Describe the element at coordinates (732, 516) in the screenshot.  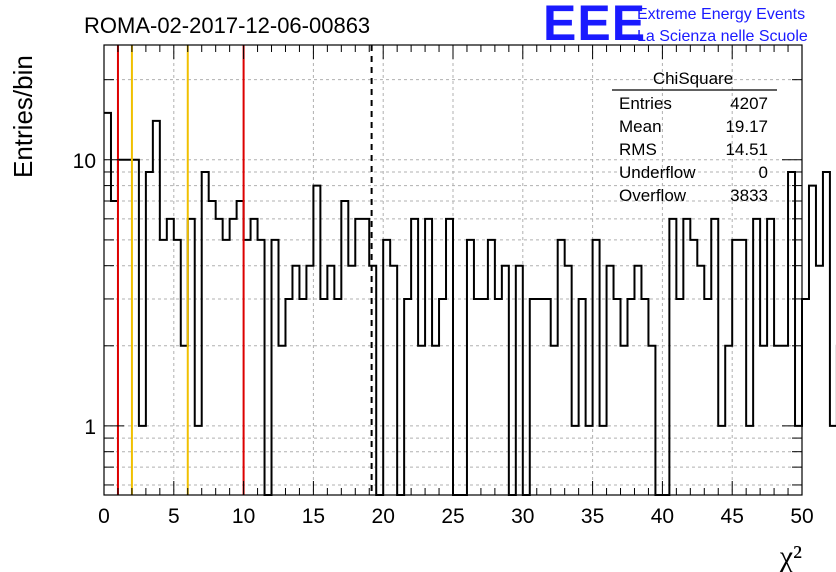
I see `x-tick-label: 45` at that location.